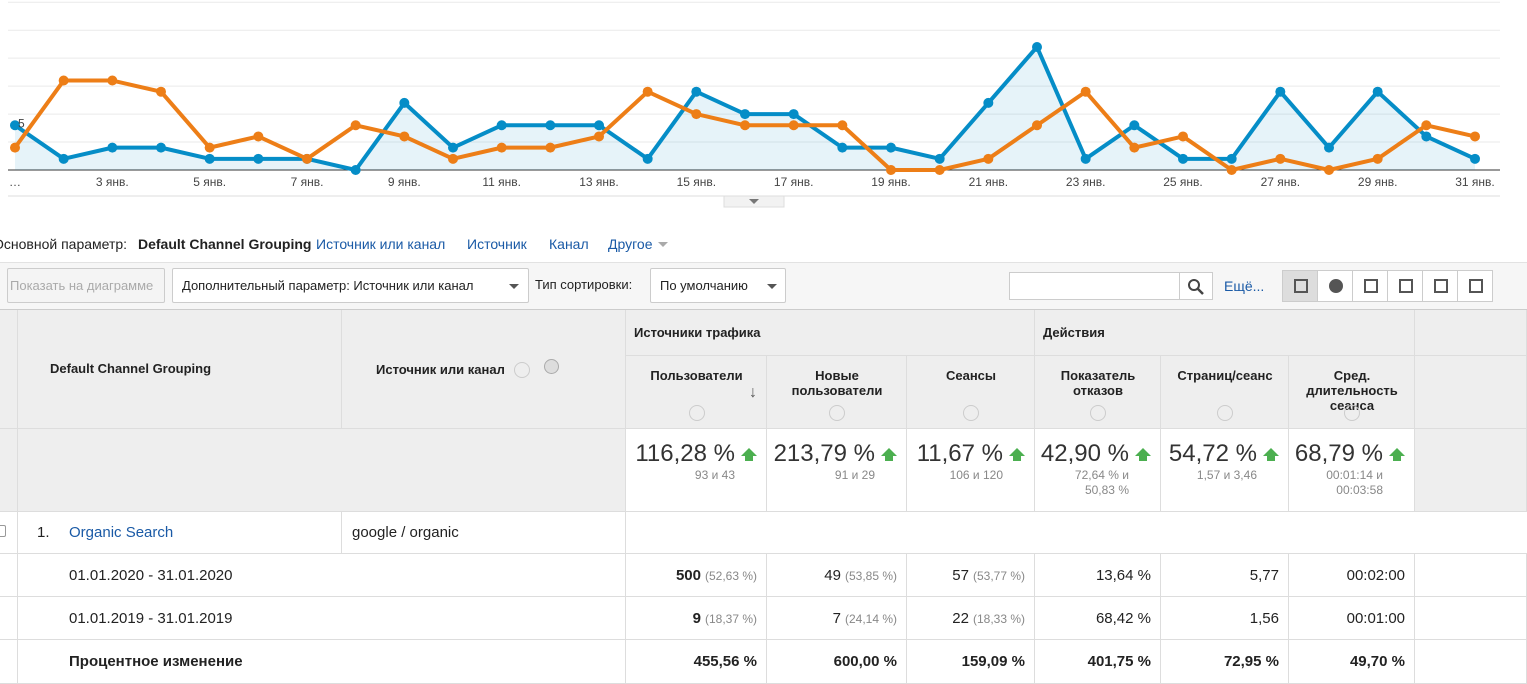 The image size is (1527, 684). What do you see at coordinates (630, 244) in the screenshot?
I see `dimension-link: Другое` at bounding box center [630, 244].